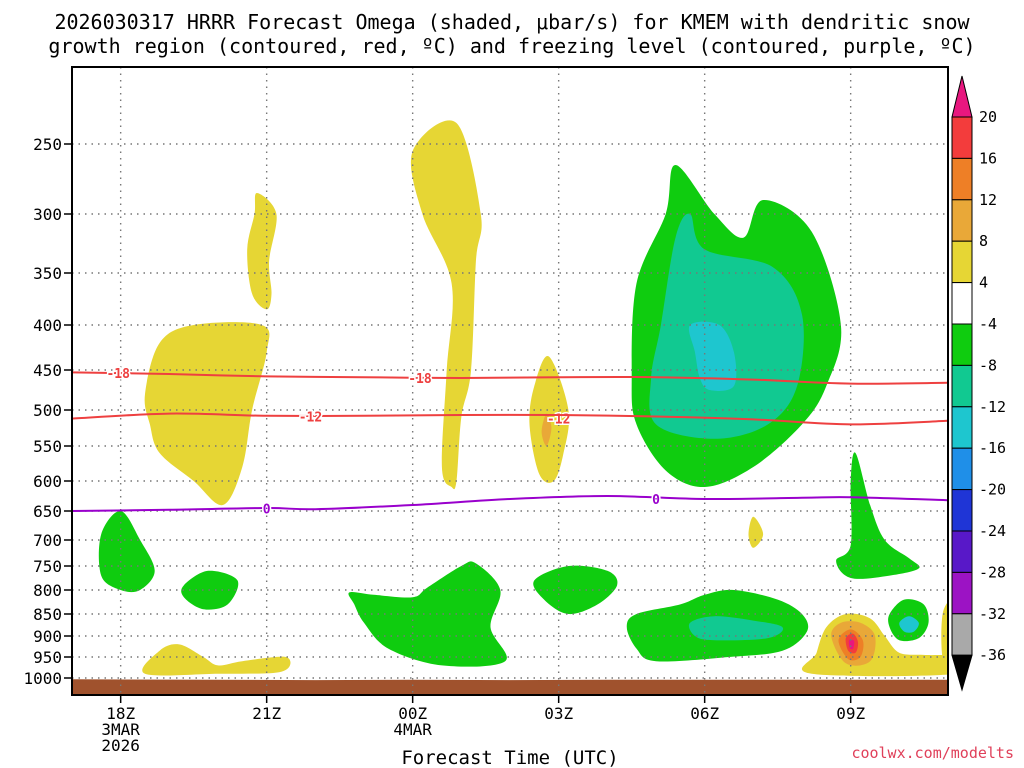 The height and width of the screenshot is (768, 1024). What do you see at coordinates (118, 374) in the screenshot?
I see `contour-label-dgz-minus18-0: -18` at bounding box center [118, 374].